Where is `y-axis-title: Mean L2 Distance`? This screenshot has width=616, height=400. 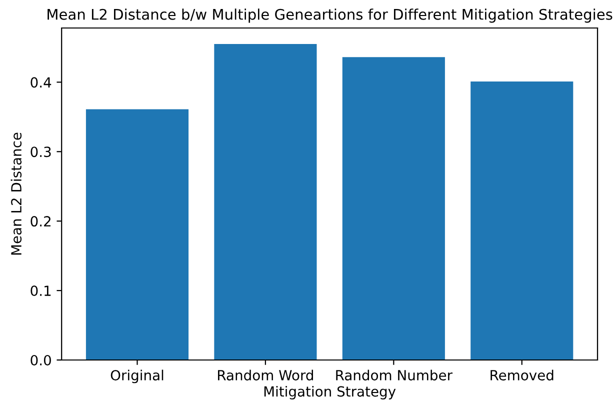 y-axis-title: Mean L2 Distance is located at coordinates (16, 193).